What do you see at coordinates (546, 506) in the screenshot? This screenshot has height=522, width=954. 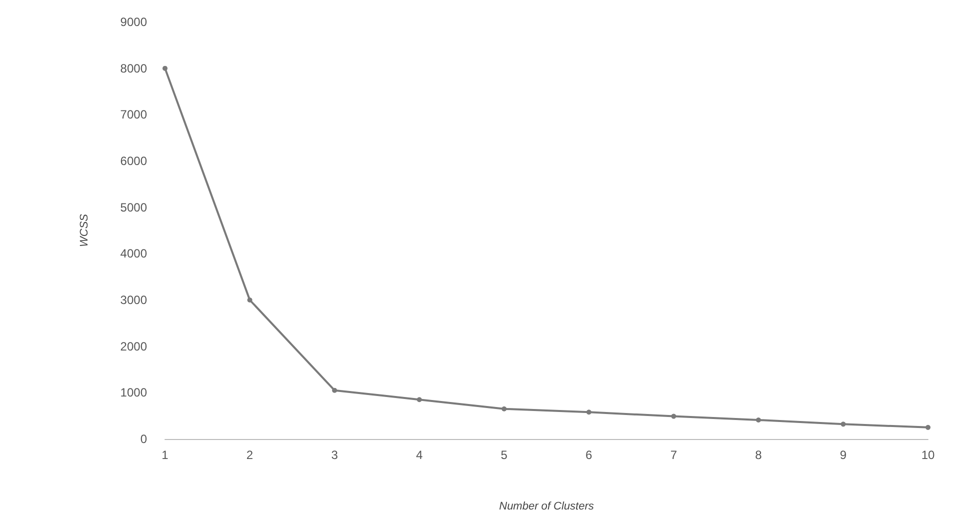 I see `x-axis-title: Number of Clusters` at bounding box center [546, 506].